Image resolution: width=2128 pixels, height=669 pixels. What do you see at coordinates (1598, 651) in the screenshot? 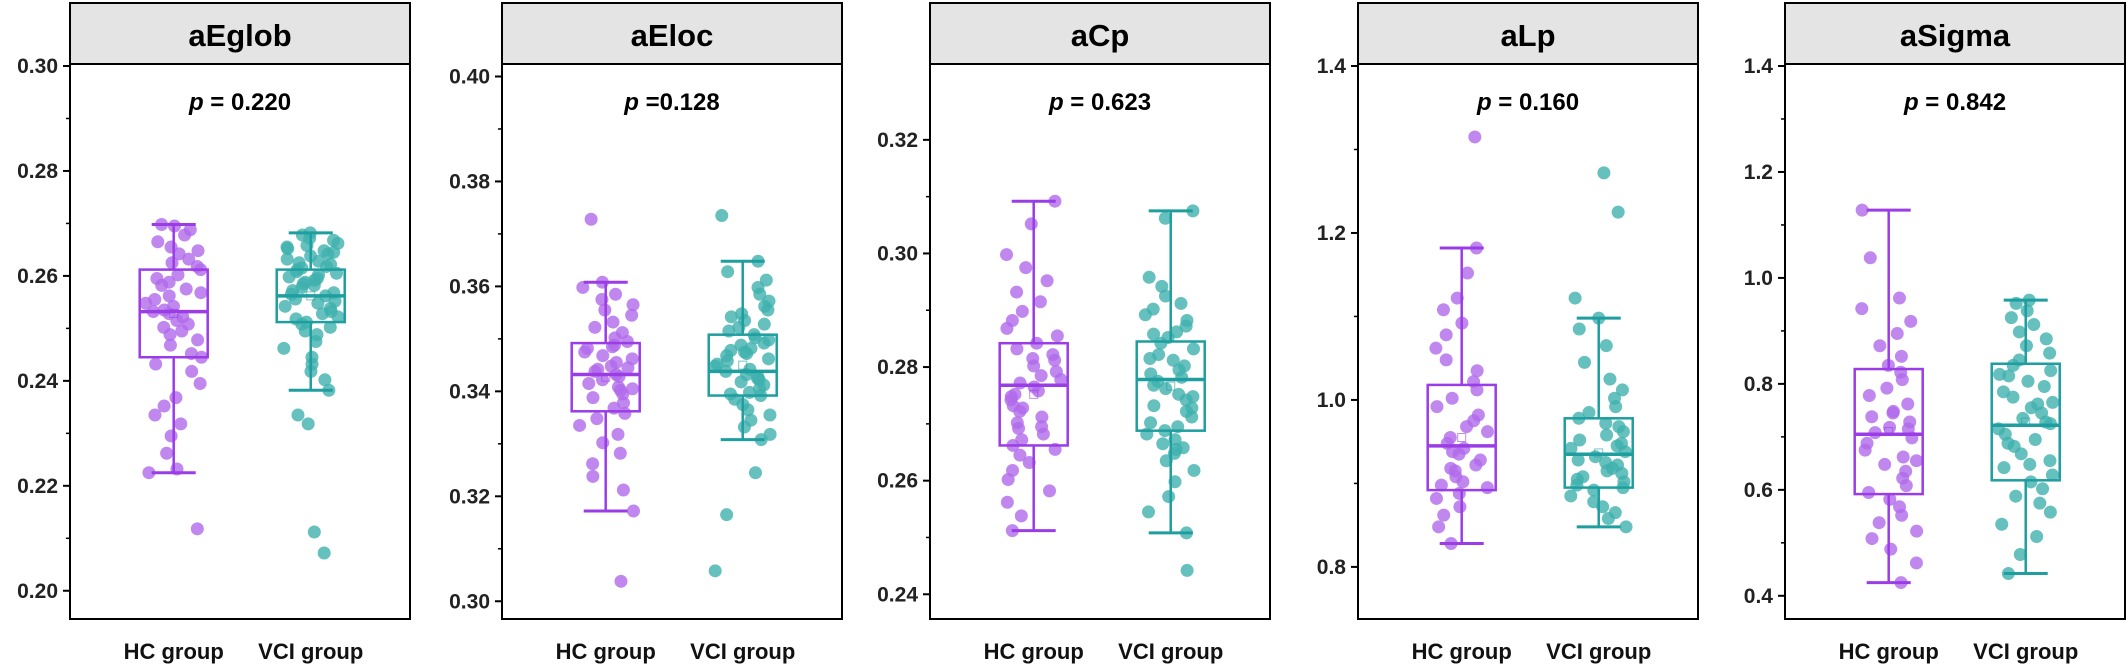
I see `x-category-label: VCI group` at bounding box center [1598, 651].